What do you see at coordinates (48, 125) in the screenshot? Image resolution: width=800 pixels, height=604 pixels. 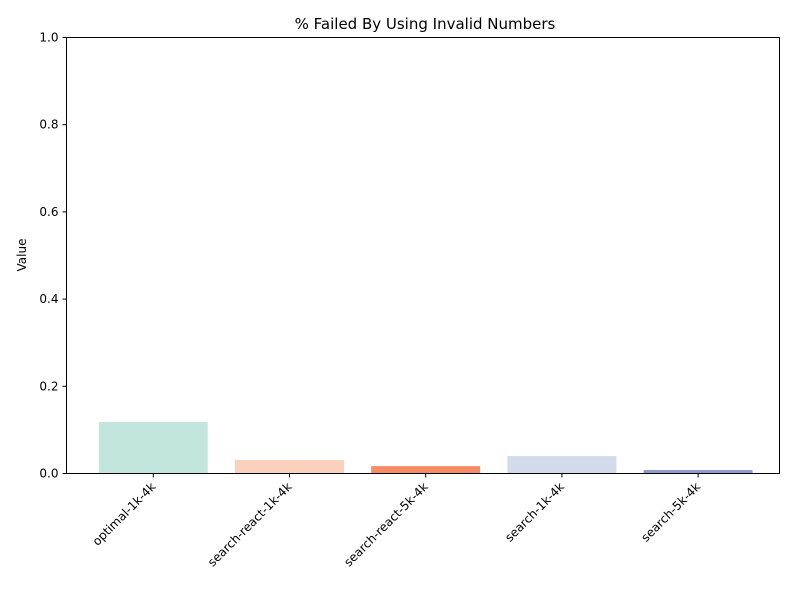 I see `y-tick-label: 0.8` at bounding box center [48, 125].